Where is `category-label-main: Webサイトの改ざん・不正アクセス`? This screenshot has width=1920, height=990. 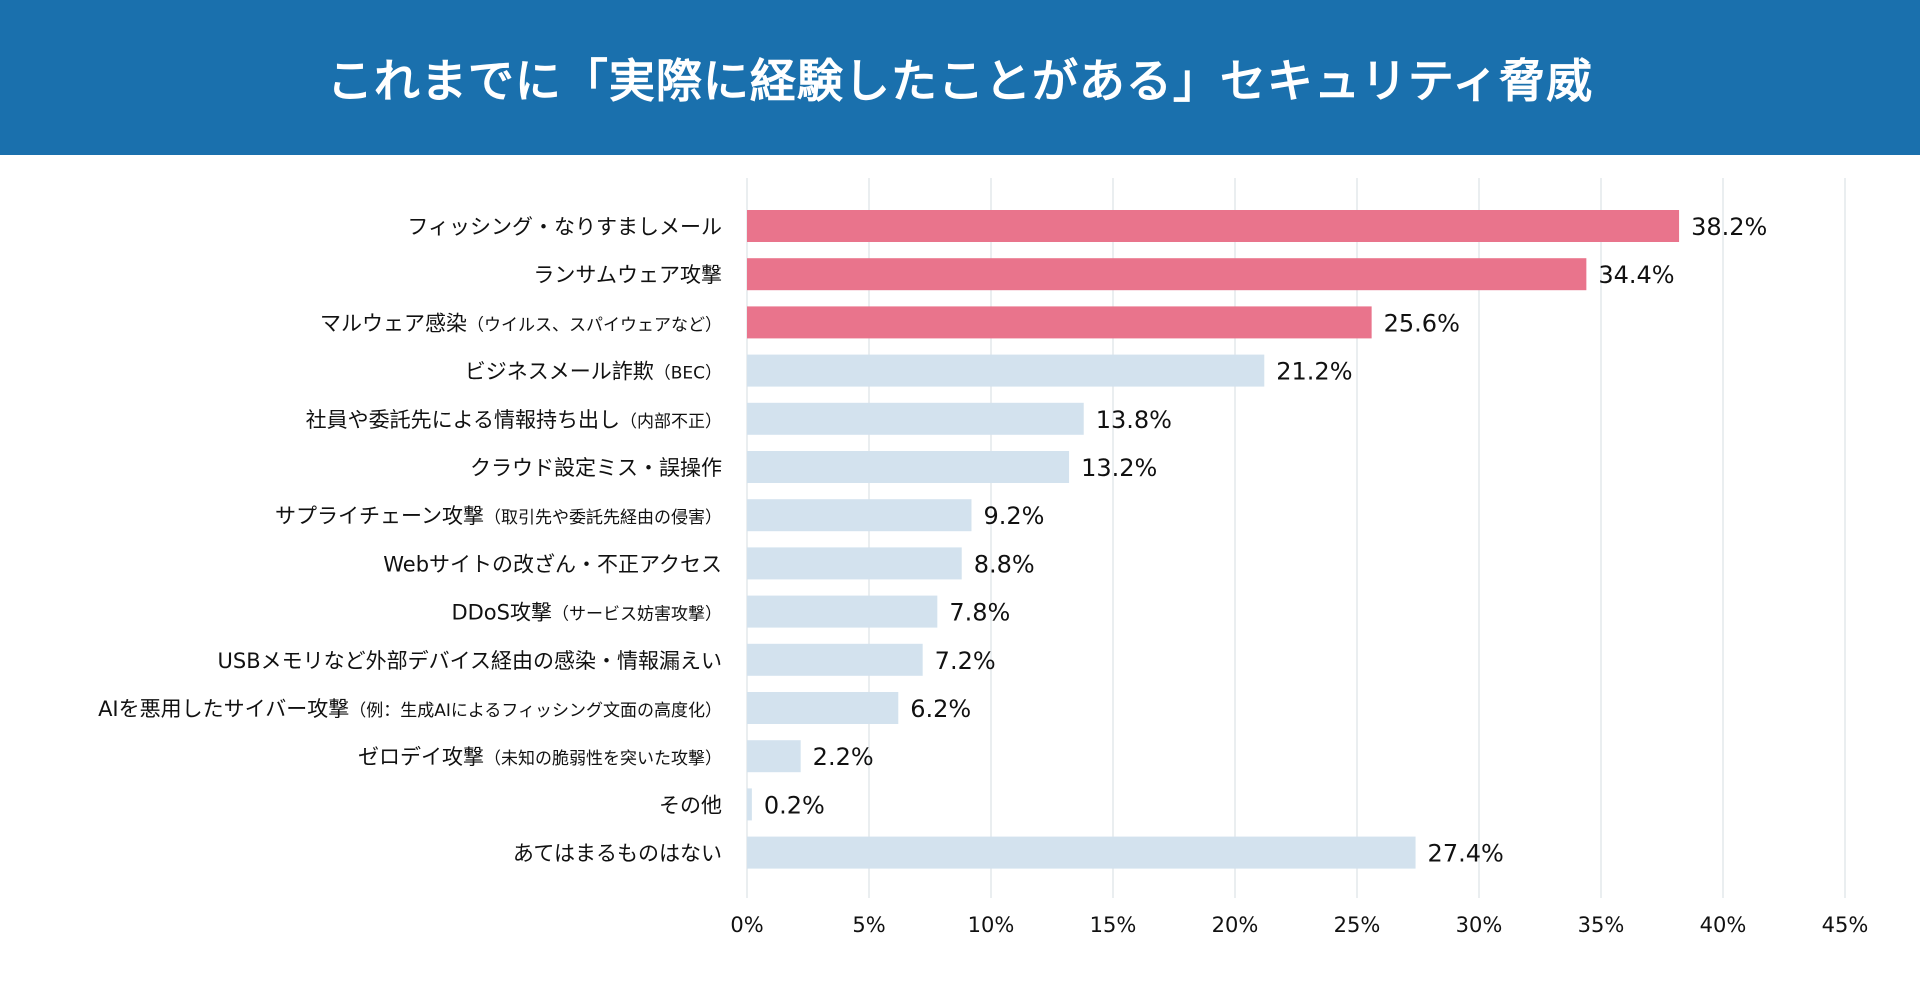 category-label-main: Webサイトの改ざん・不正アクセス is located at coordinates (552, 564).